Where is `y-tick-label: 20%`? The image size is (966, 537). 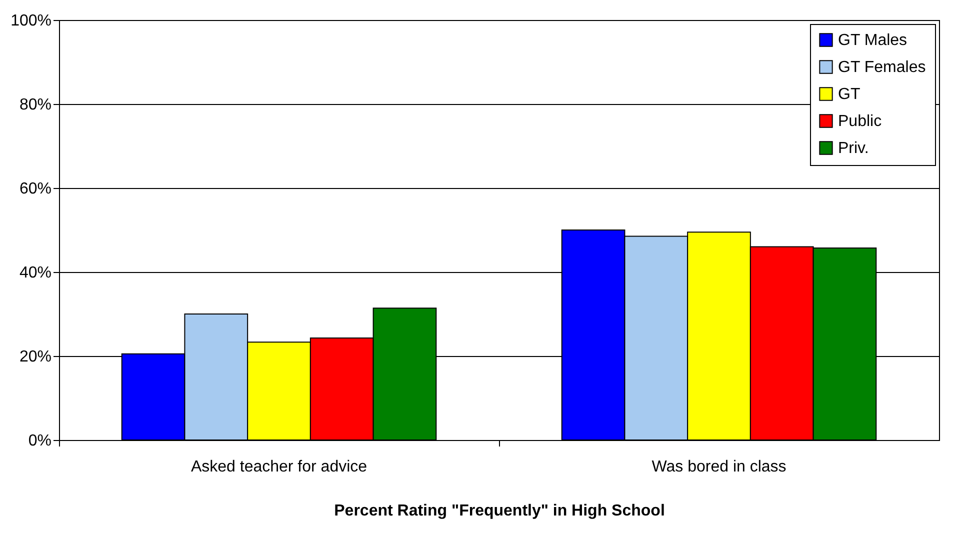 y-tick-label: 20% is located at coordinates (35, 357).